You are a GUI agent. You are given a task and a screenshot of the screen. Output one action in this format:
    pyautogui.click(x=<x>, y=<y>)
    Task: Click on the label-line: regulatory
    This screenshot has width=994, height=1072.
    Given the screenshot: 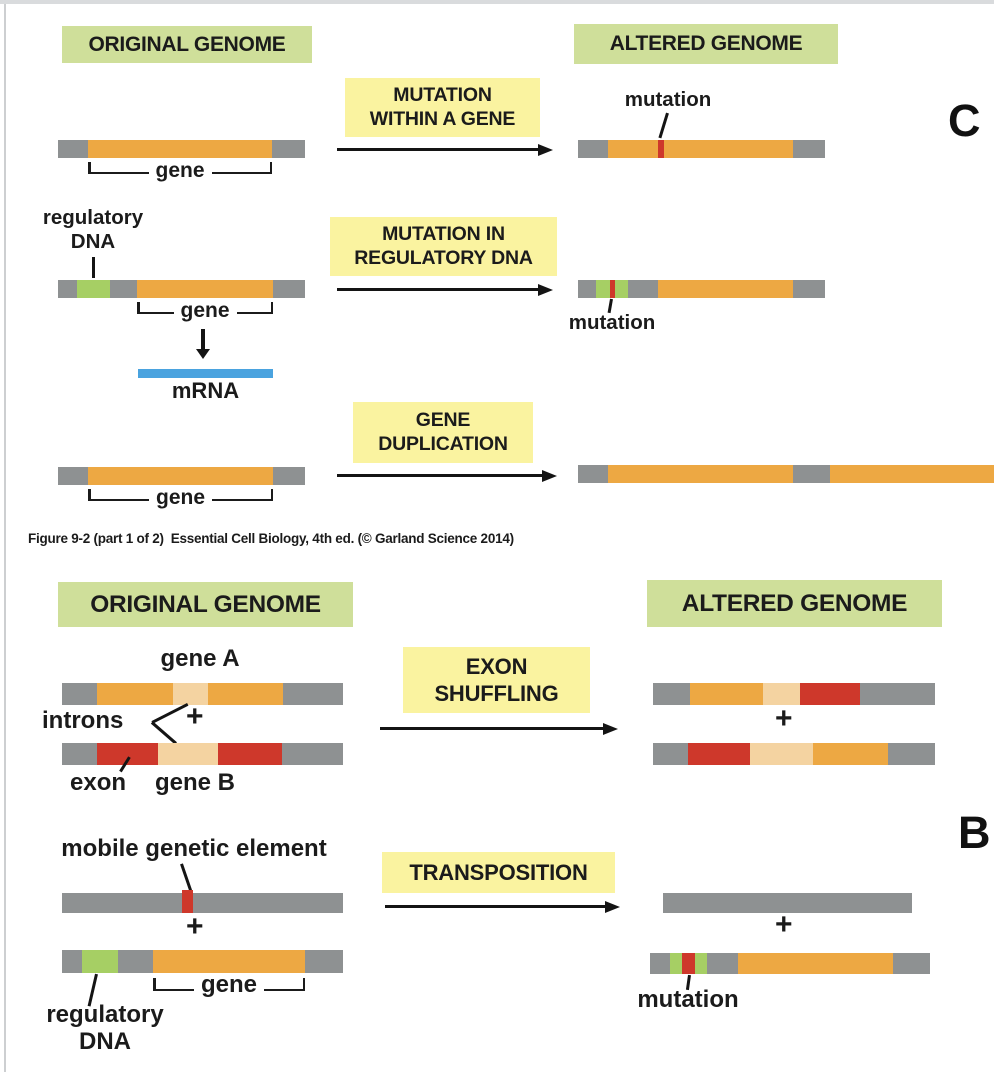 What is the action you would take?
    pyautogui.click(x=105, y=1014)
    